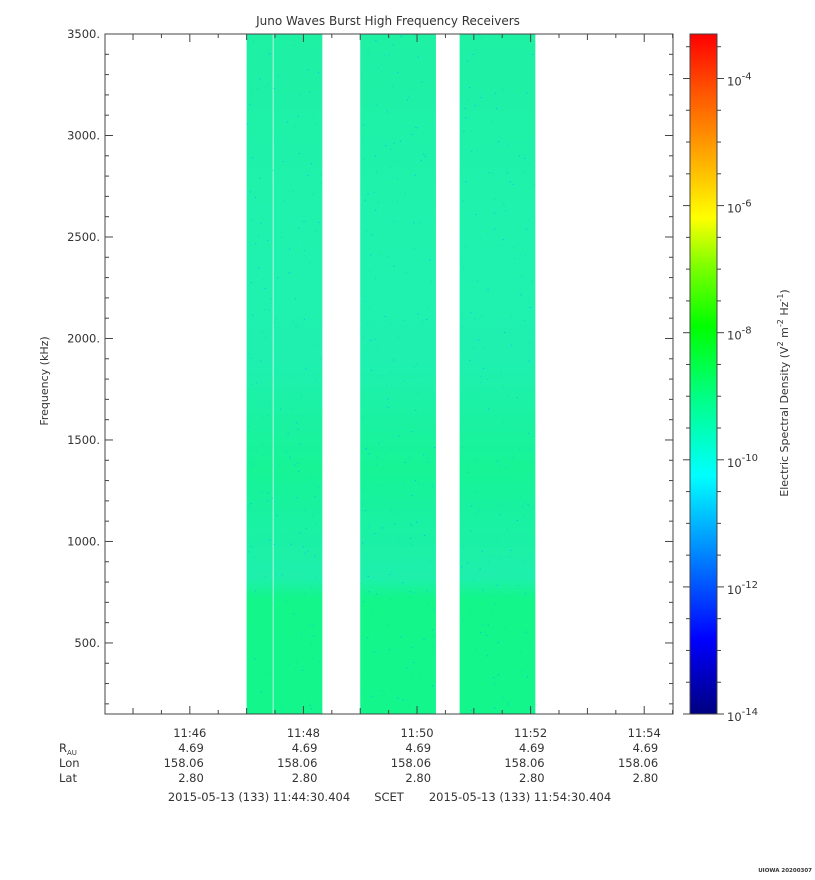 The height and width of the screenshot is (880, 815). Describe the element at coordinates (83, 338) in the screenshot. I see `y-tick-label: 2000.` at that location.